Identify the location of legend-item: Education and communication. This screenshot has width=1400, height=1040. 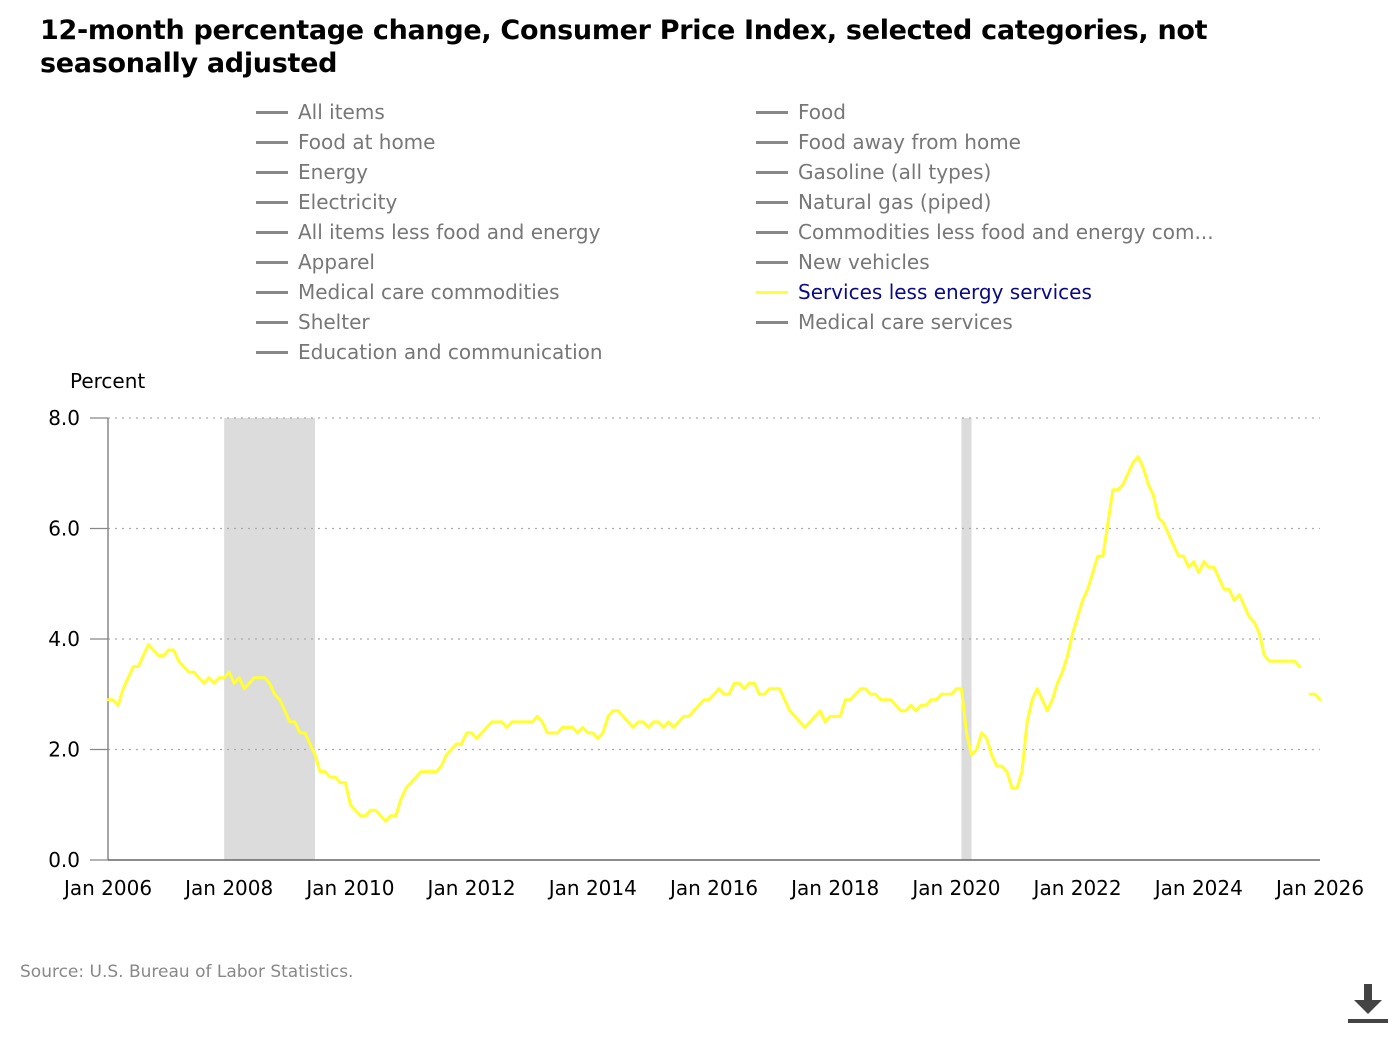
(429, 352).